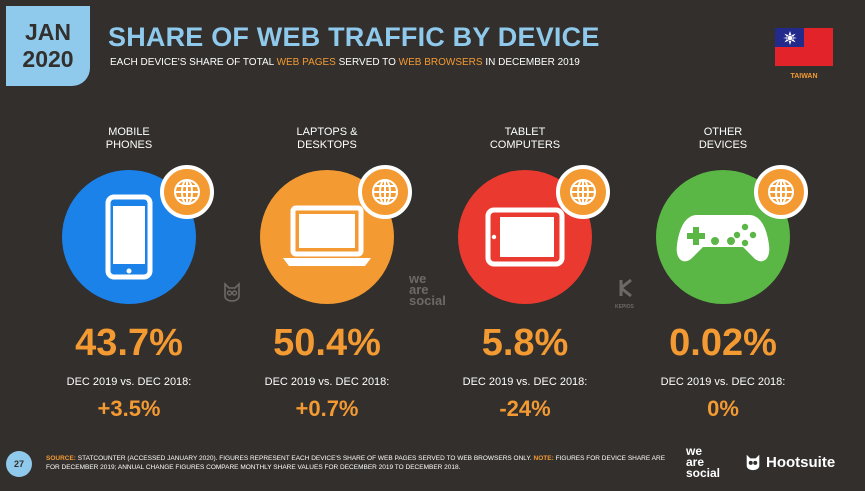  What do you see at coordinates (327, 408) in the screenshot?
I see `change-value: +0.7%` at bounding box center [327, 408].